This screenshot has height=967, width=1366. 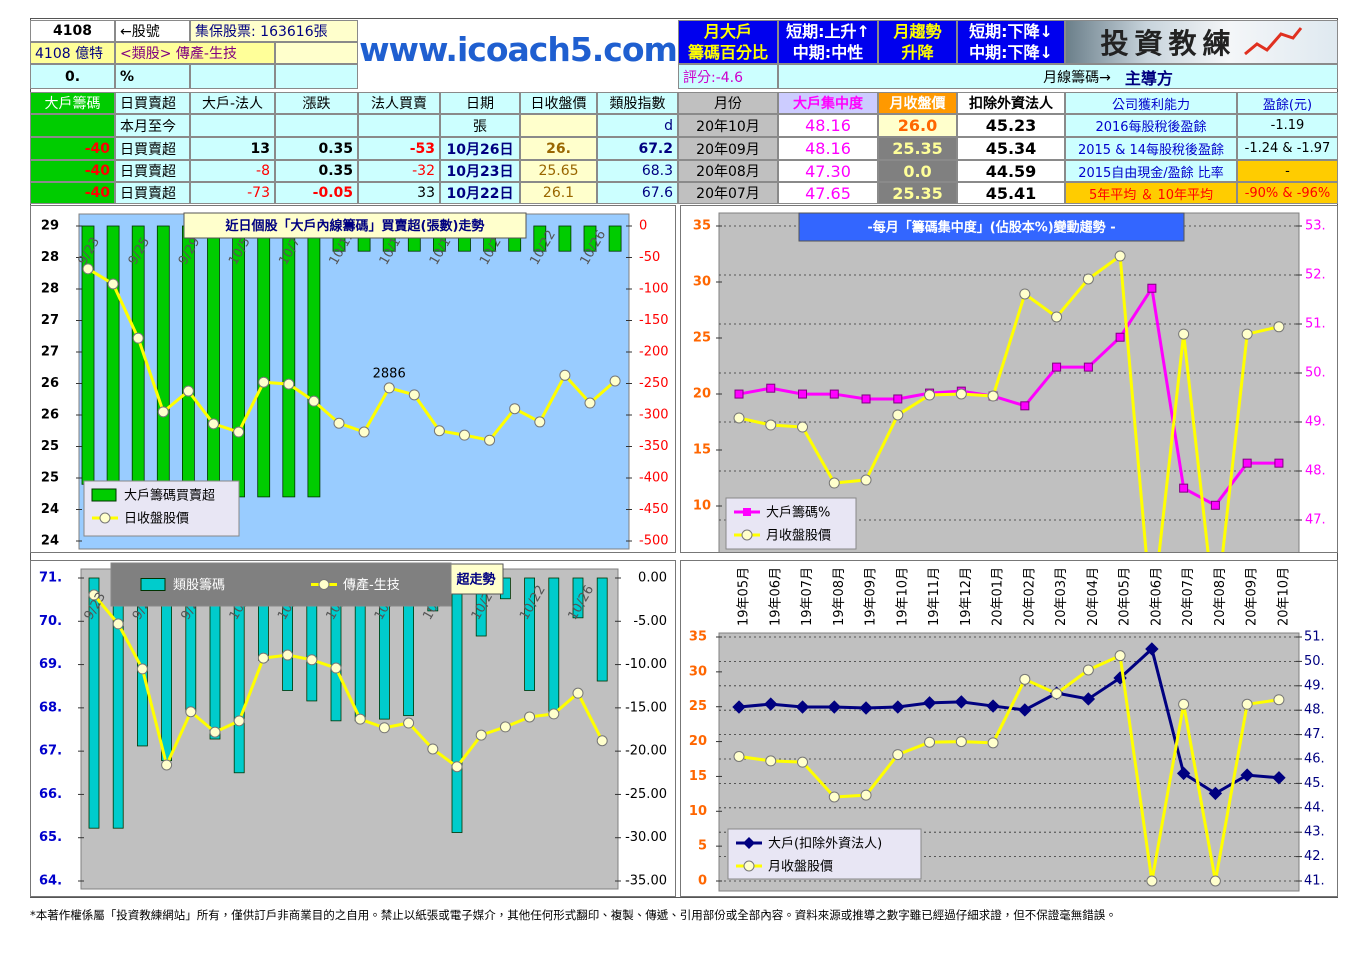 What do you see at coordinates (728, 148) in the screenshot?
I see `table-cell: 20年09月` at bounding box center [728, 148].